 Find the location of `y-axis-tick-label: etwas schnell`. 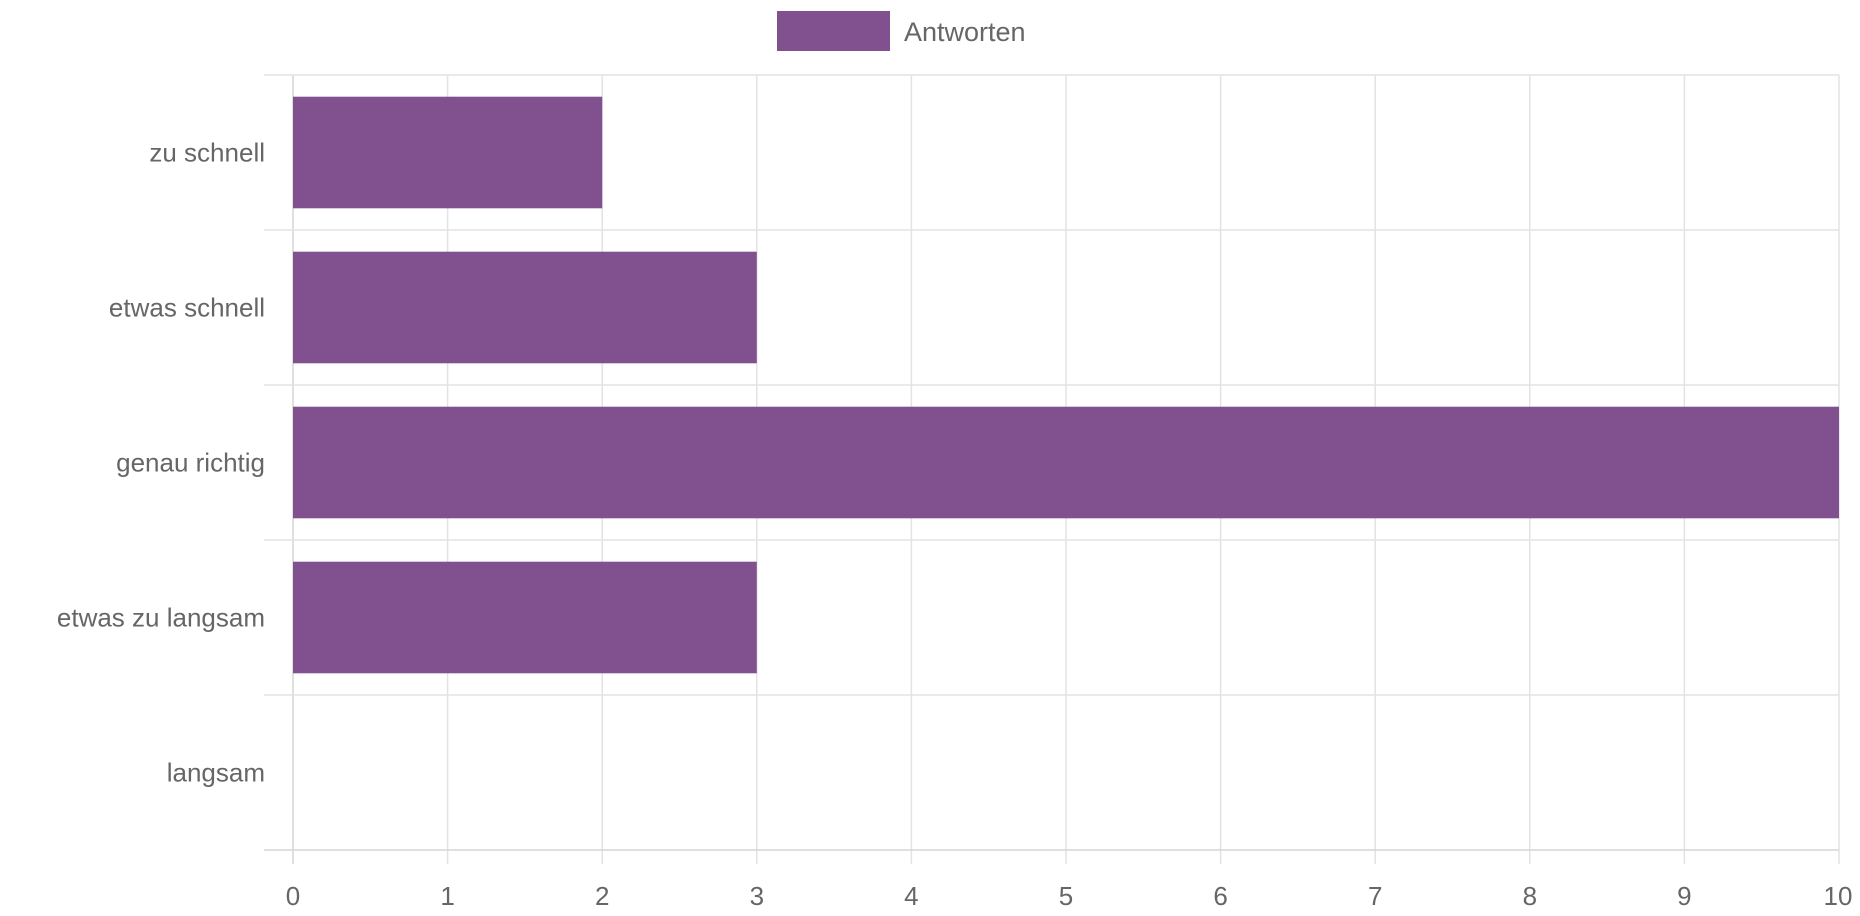

y-axis-tick-label: etwas schnell is located at coordinates (187, 308).